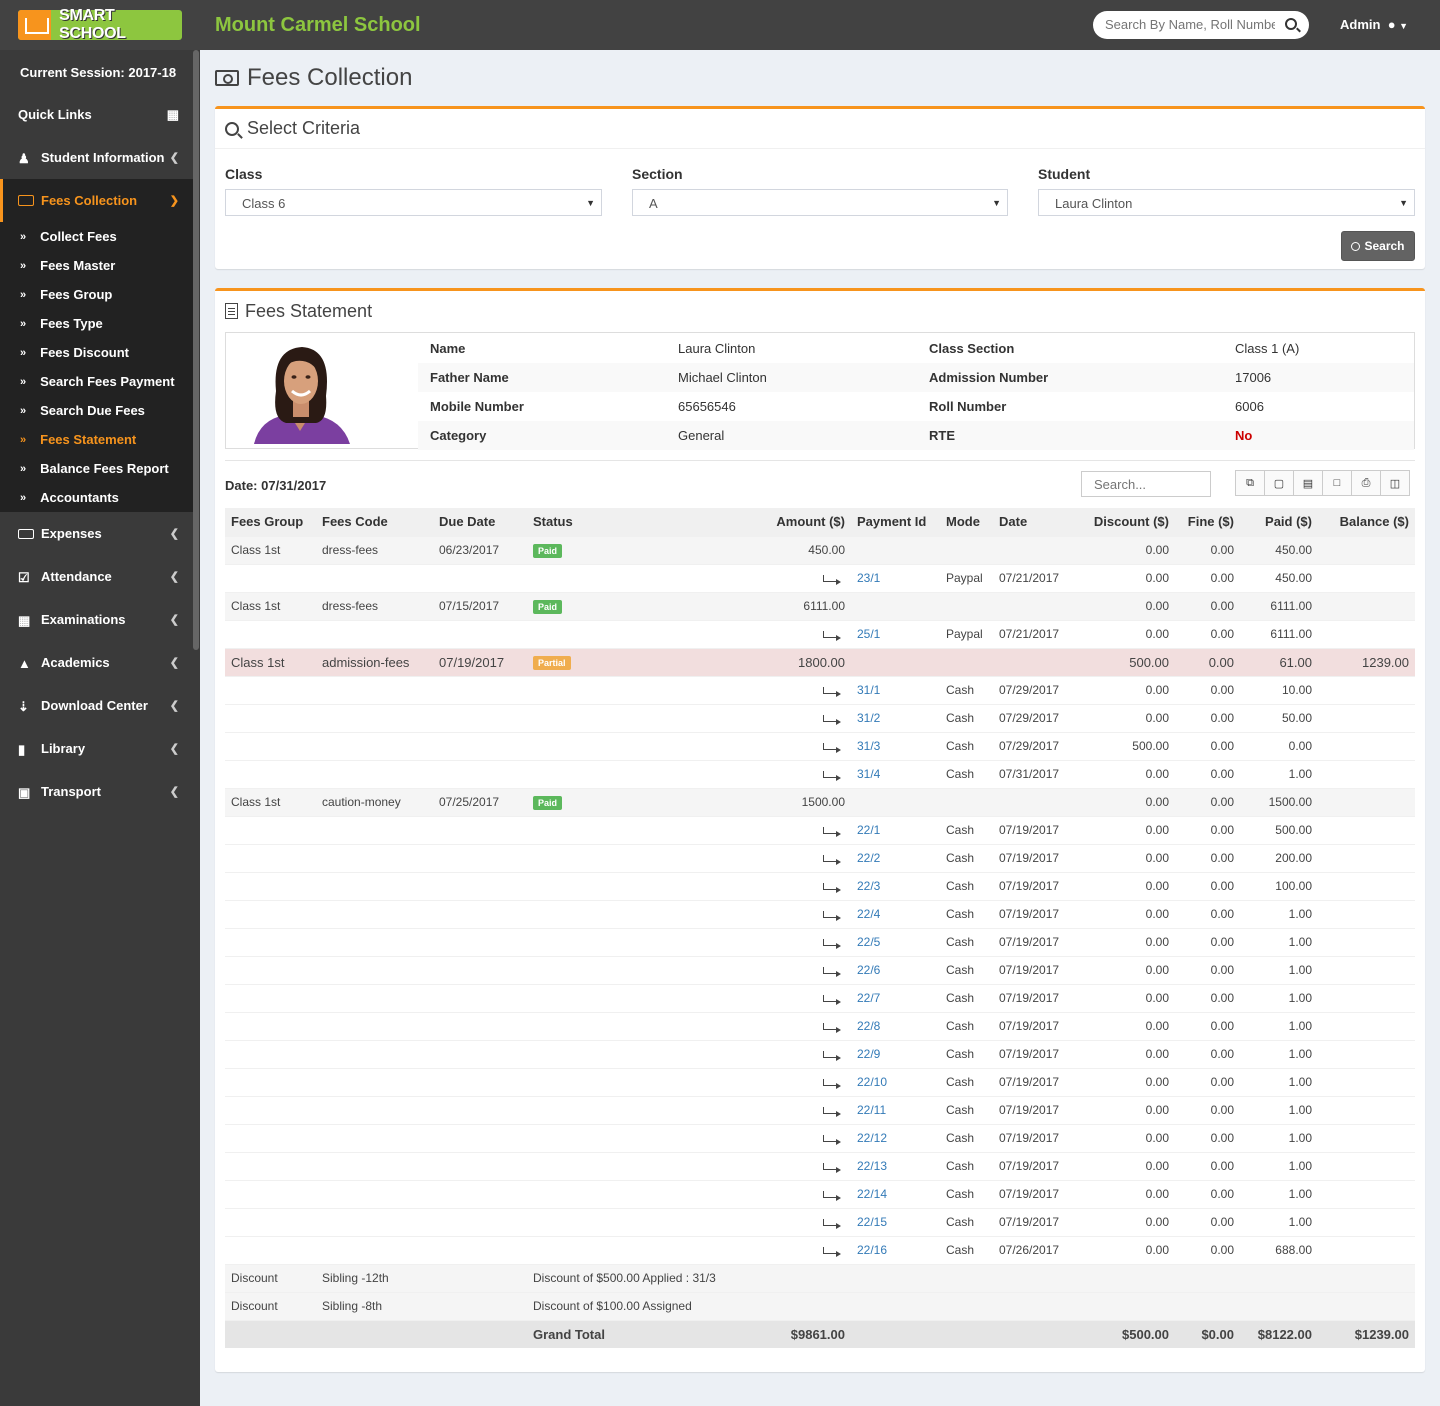 The image size is (1440, 1406). What do you see at coordinates (97, 533) in the screenshot?
I see `sidebar-item-expenses: Expenses ❮` at bounding box center [97, 533].